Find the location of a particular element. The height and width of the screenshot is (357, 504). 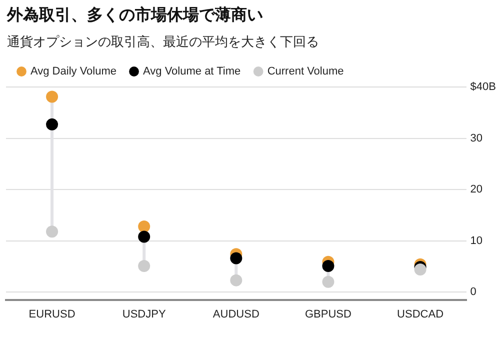

y-tick-label: $40B is located at coordinates (483, 87).